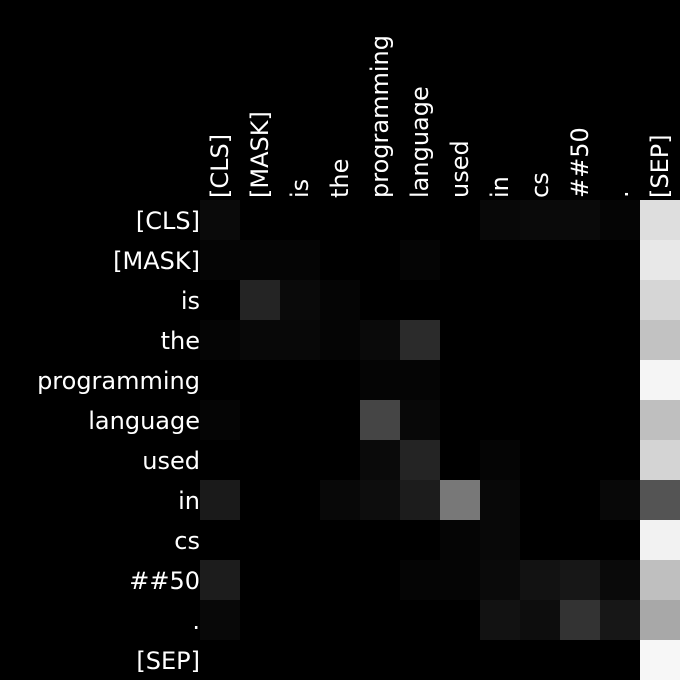 Image resolution: width=680 pixels, height=680 pixels. Describe the element at coordinates (118, 381) in the screenshot. I see `y-tick-label: programming` at that location.